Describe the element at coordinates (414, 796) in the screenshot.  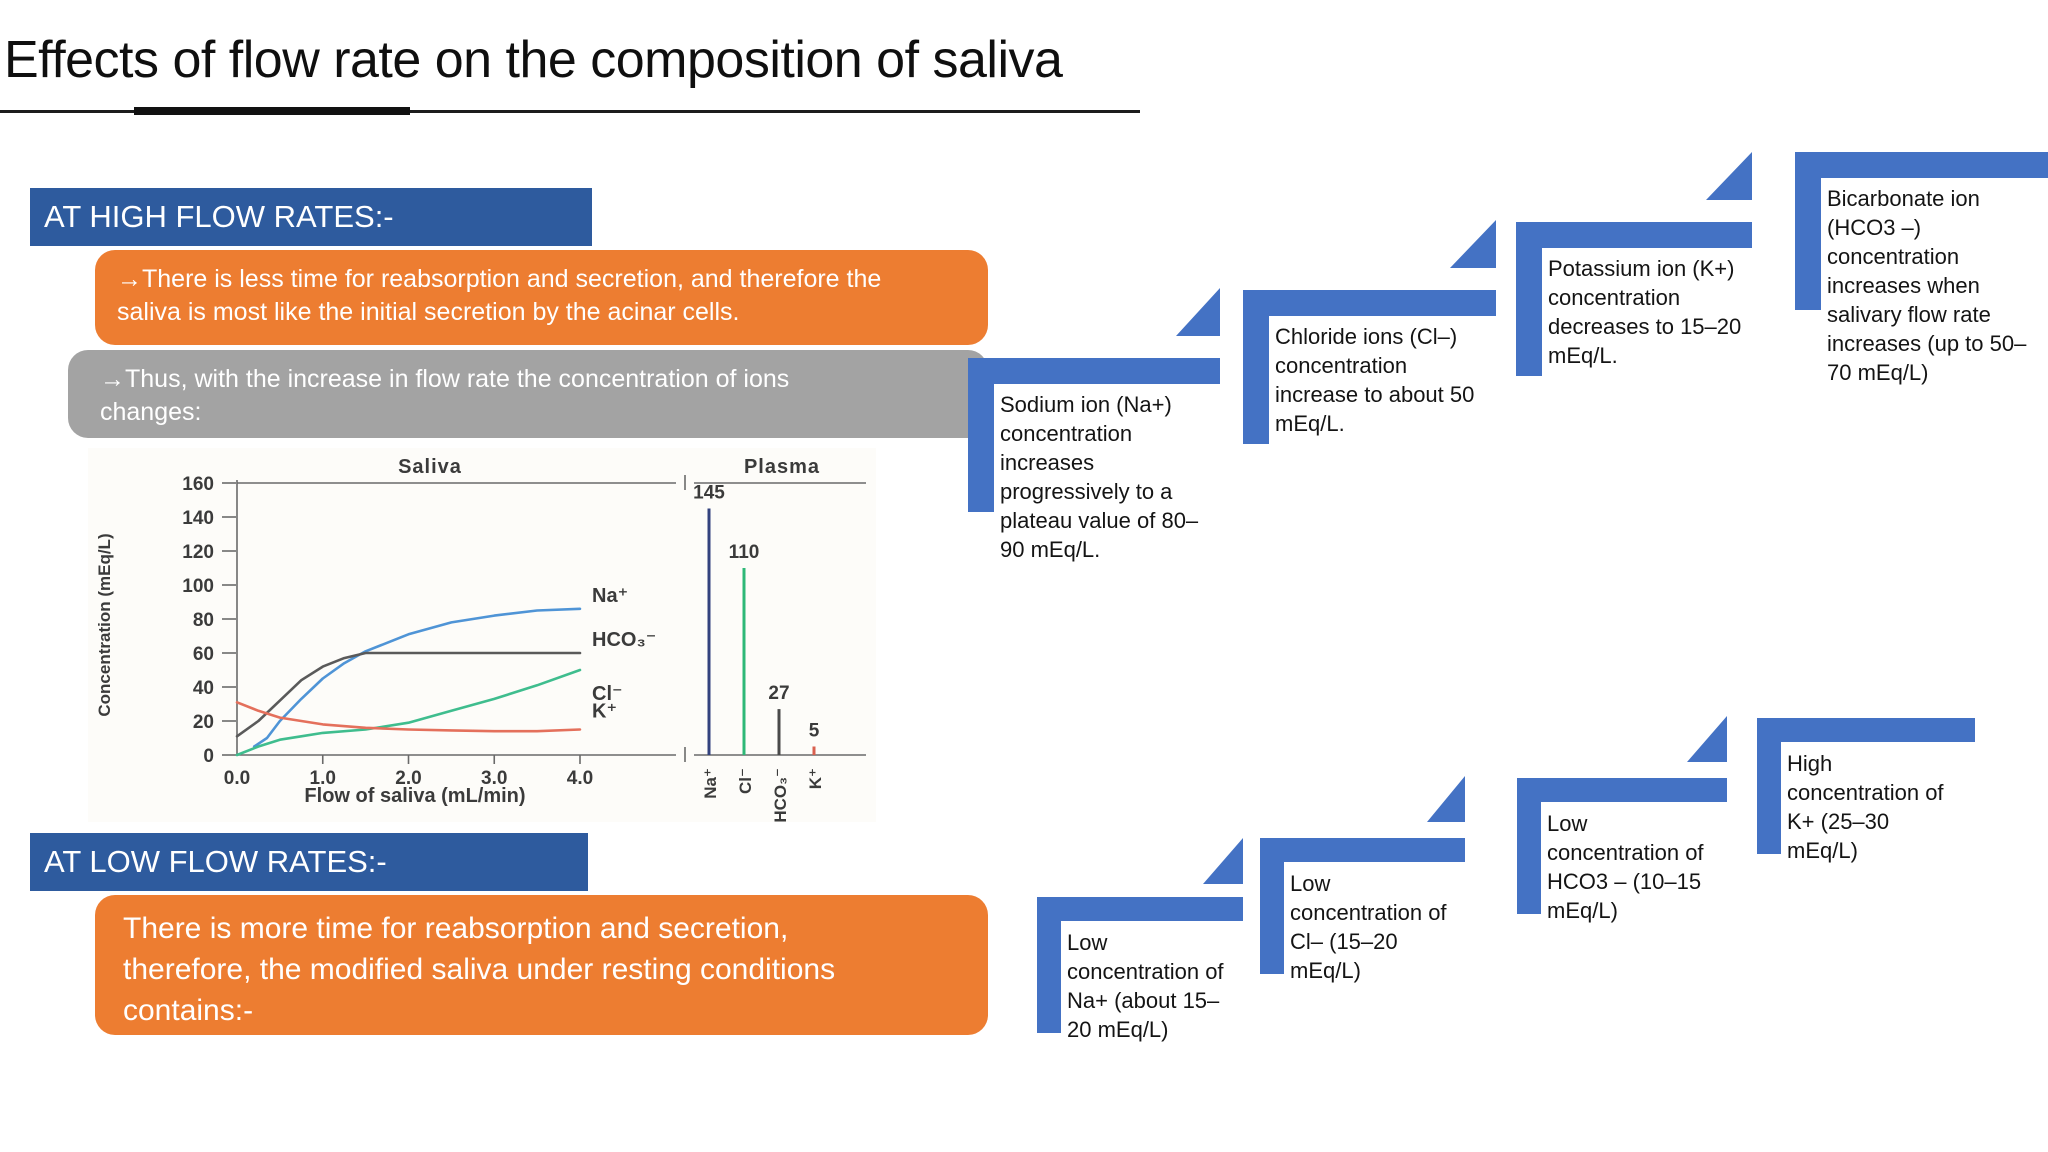
I see `x-axis-label: Flow of saliva (mL/min)` at that location.